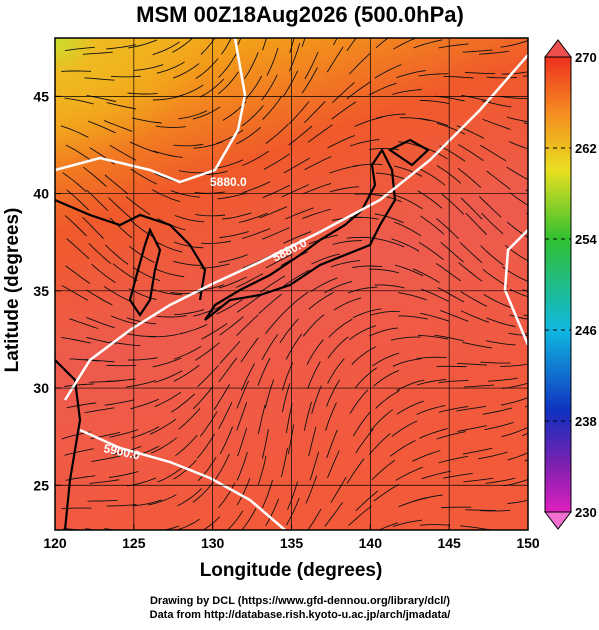  I want to click on colorbar-tick-label: 230, so click(586, 512).